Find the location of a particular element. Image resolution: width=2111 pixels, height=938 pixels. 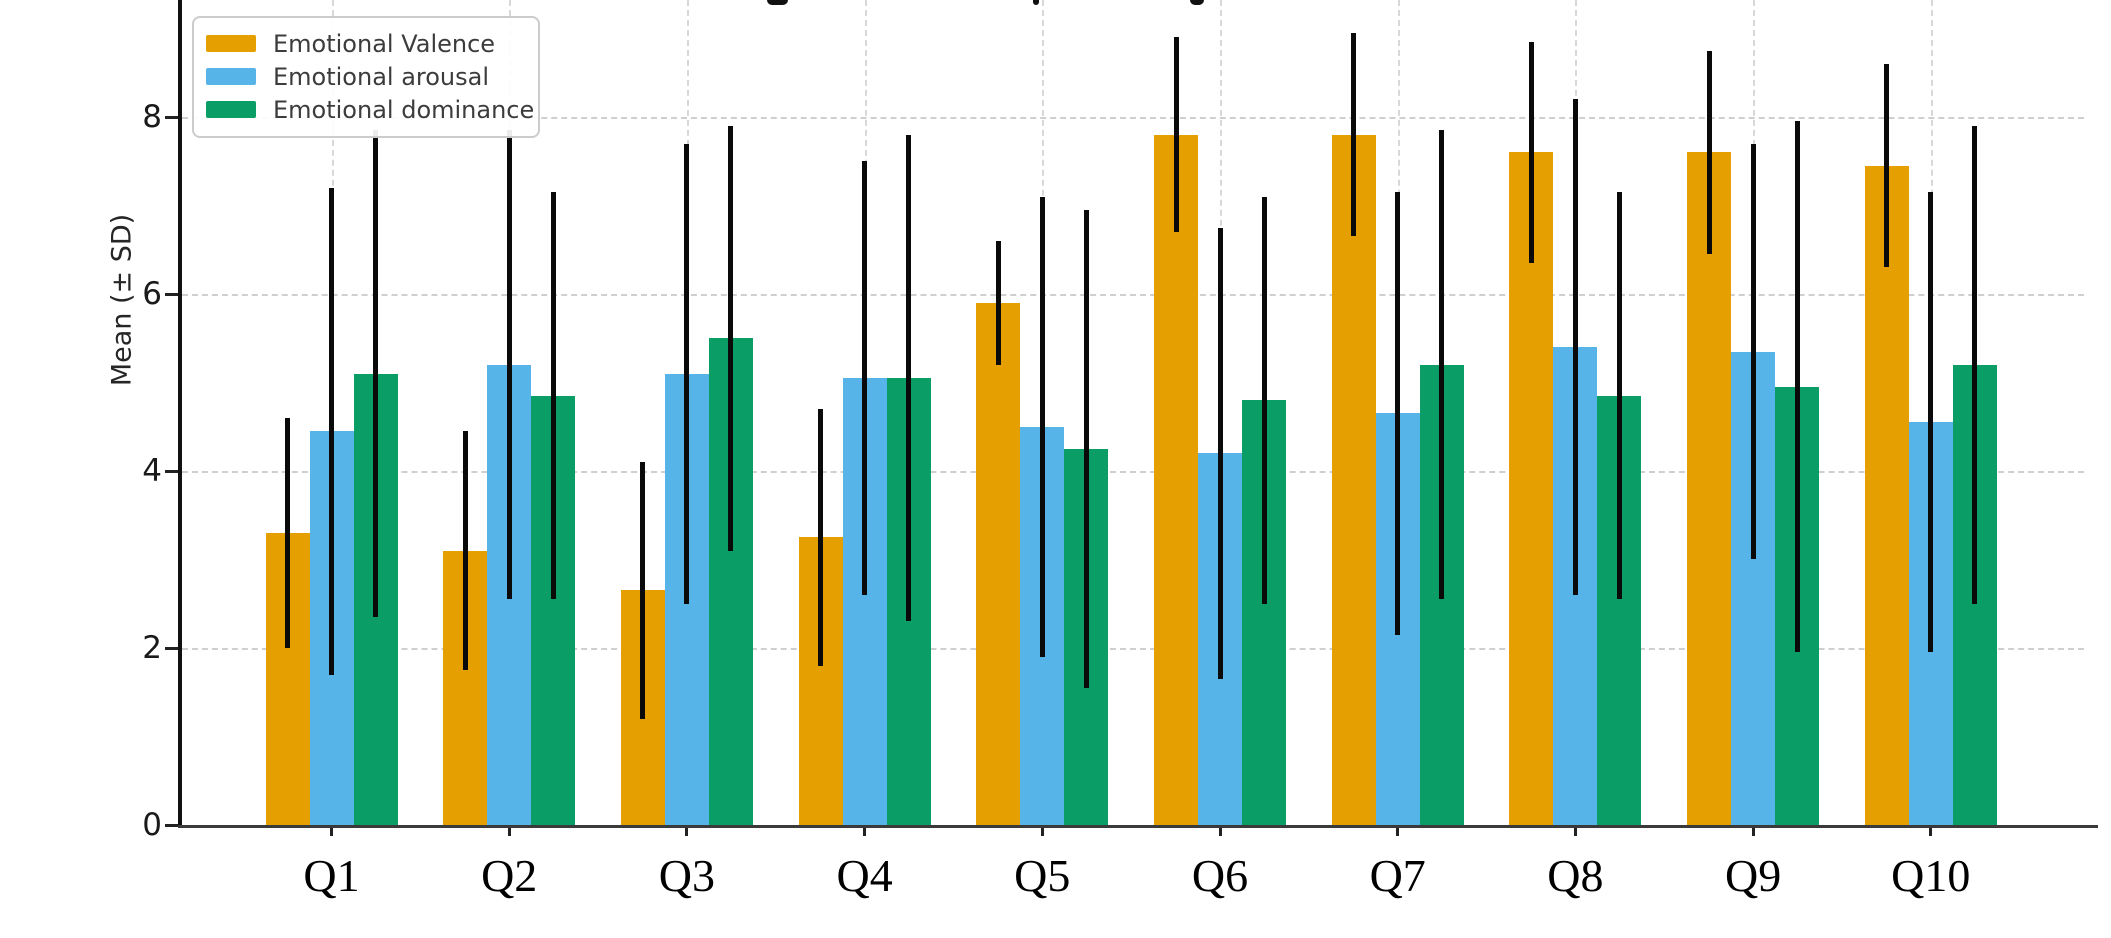

errorbar-emotional-arousal-q8 is located at coordinates (1575, 347).